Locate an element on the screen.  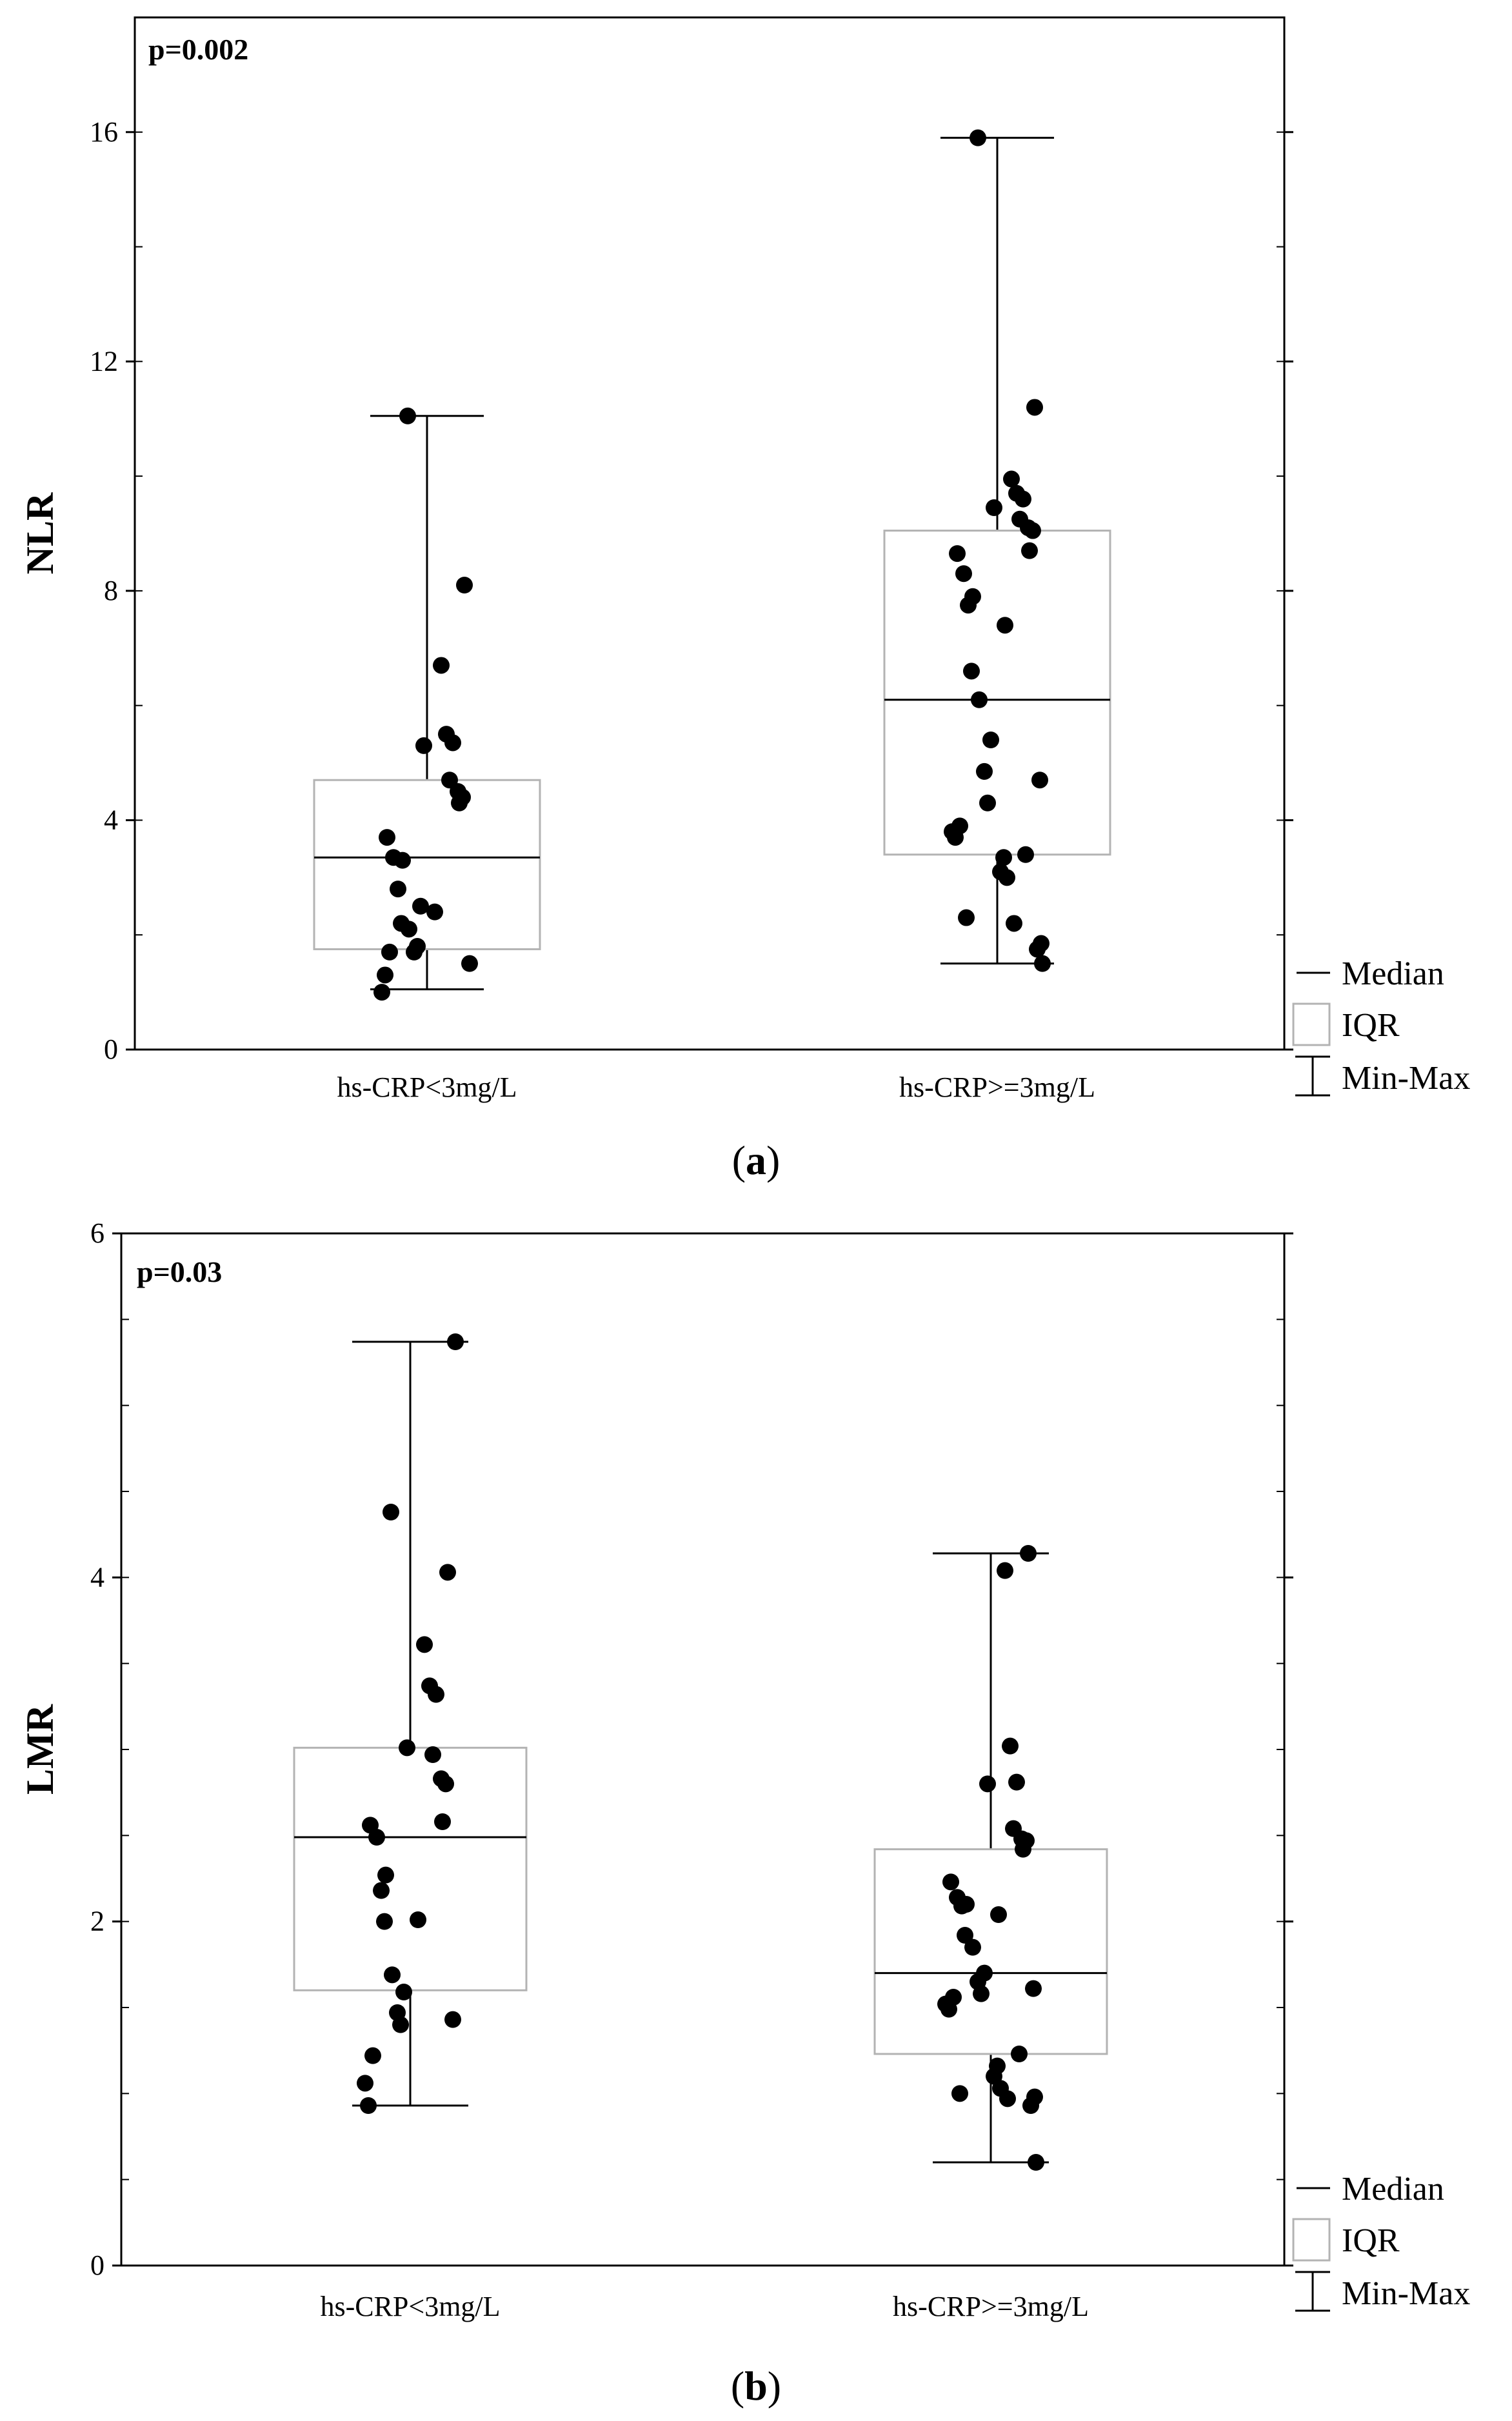
y-tick-label: 0 is located at coordinates (111, 1049).